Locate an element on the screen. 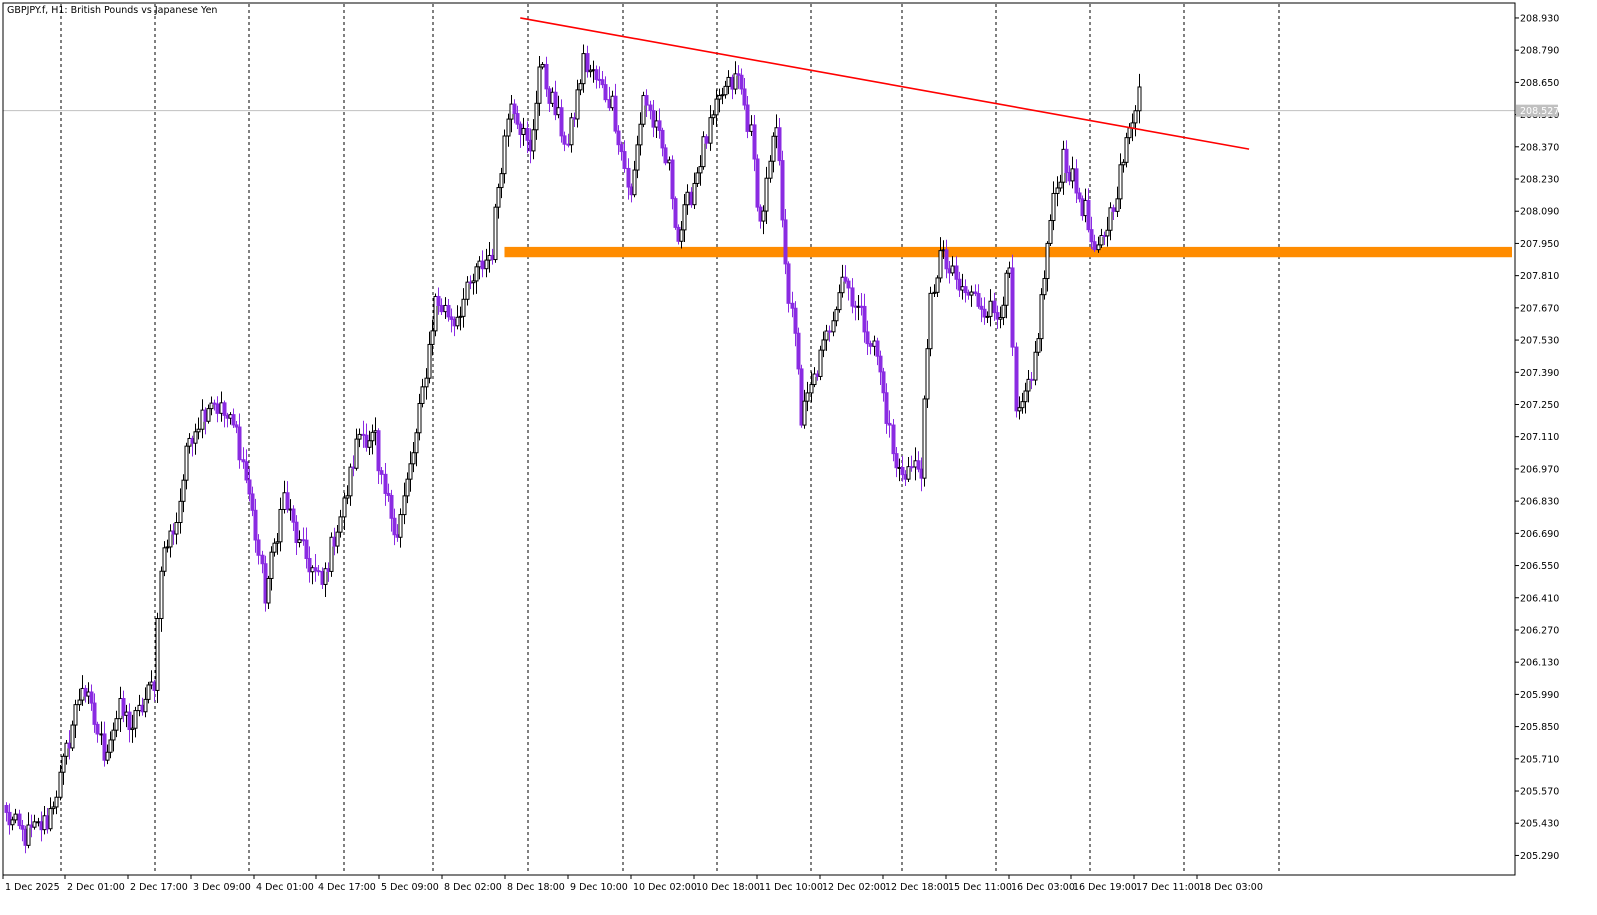  price-tick-label: 206.410 is located at coordinates (1539, 598).